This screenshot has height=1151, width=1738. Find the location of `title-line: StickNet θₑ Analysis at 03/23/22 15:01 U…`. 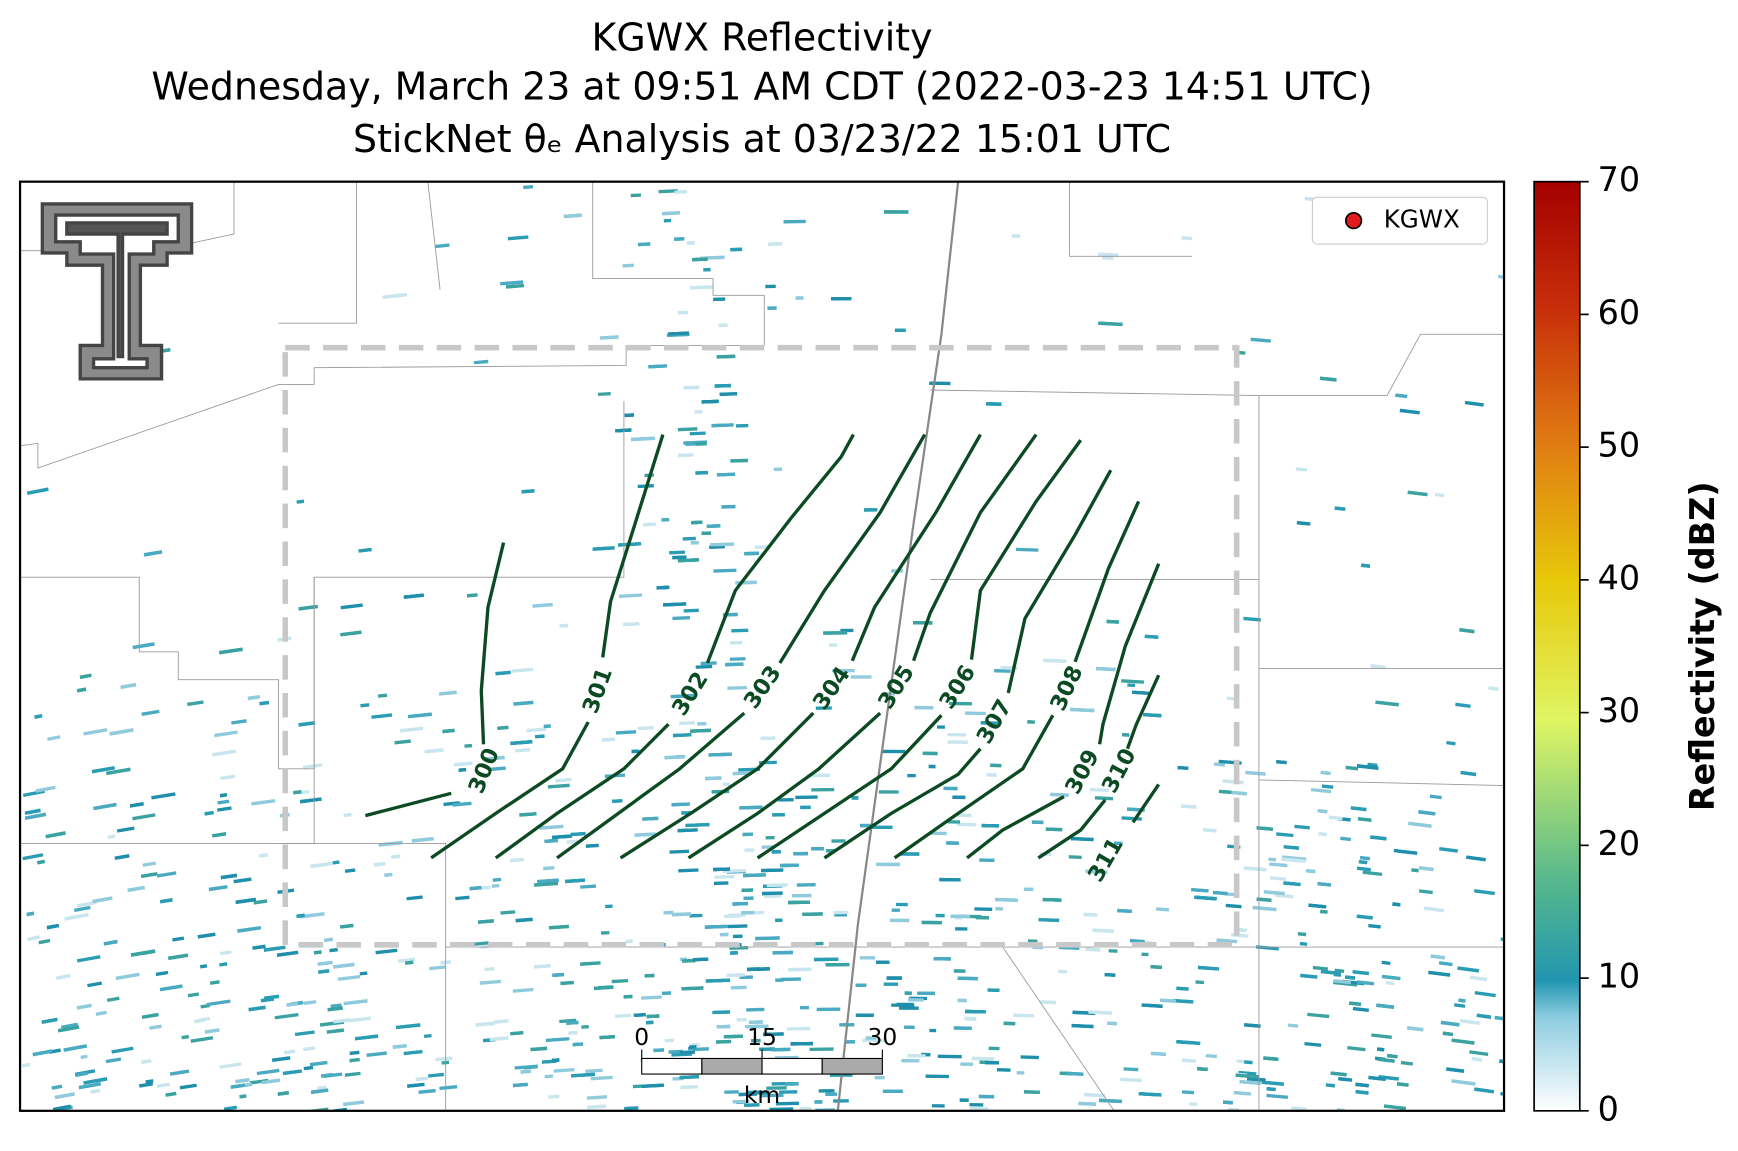

title-line: StickNet θₑ Analysis at 03/23/22 15:01 U… is located at coordinates (762, 139).